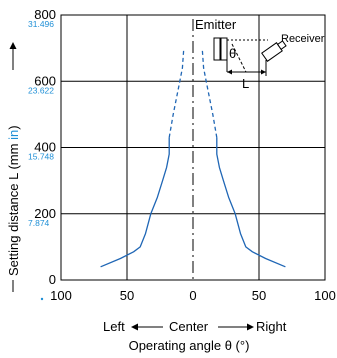 This screenshot has height=358, width=337. I want to click on right-arrowhead, so click(250, 327).